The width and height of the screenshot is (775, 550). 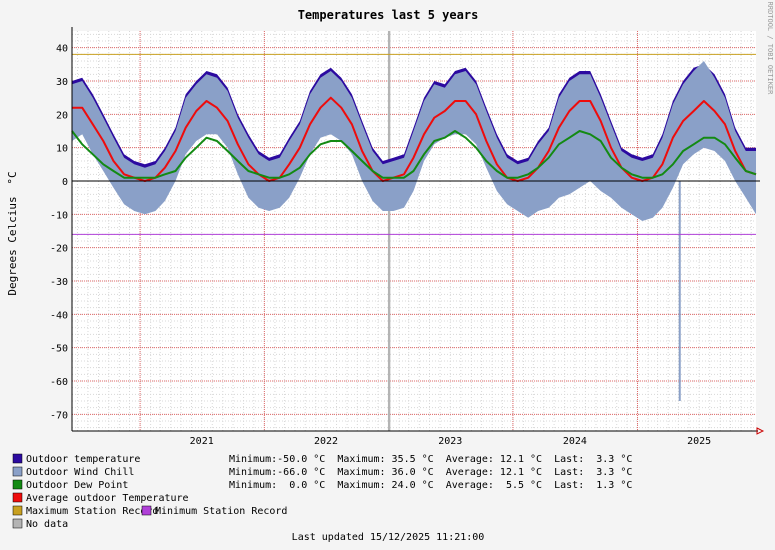 What do you see at coordinates (59, 233) in the screenshot?
I see `y-tick-labels: 40 30 20 10 0 -10 -20 -30 -40 -50 -60 -70` at bounding box center [59, 233].